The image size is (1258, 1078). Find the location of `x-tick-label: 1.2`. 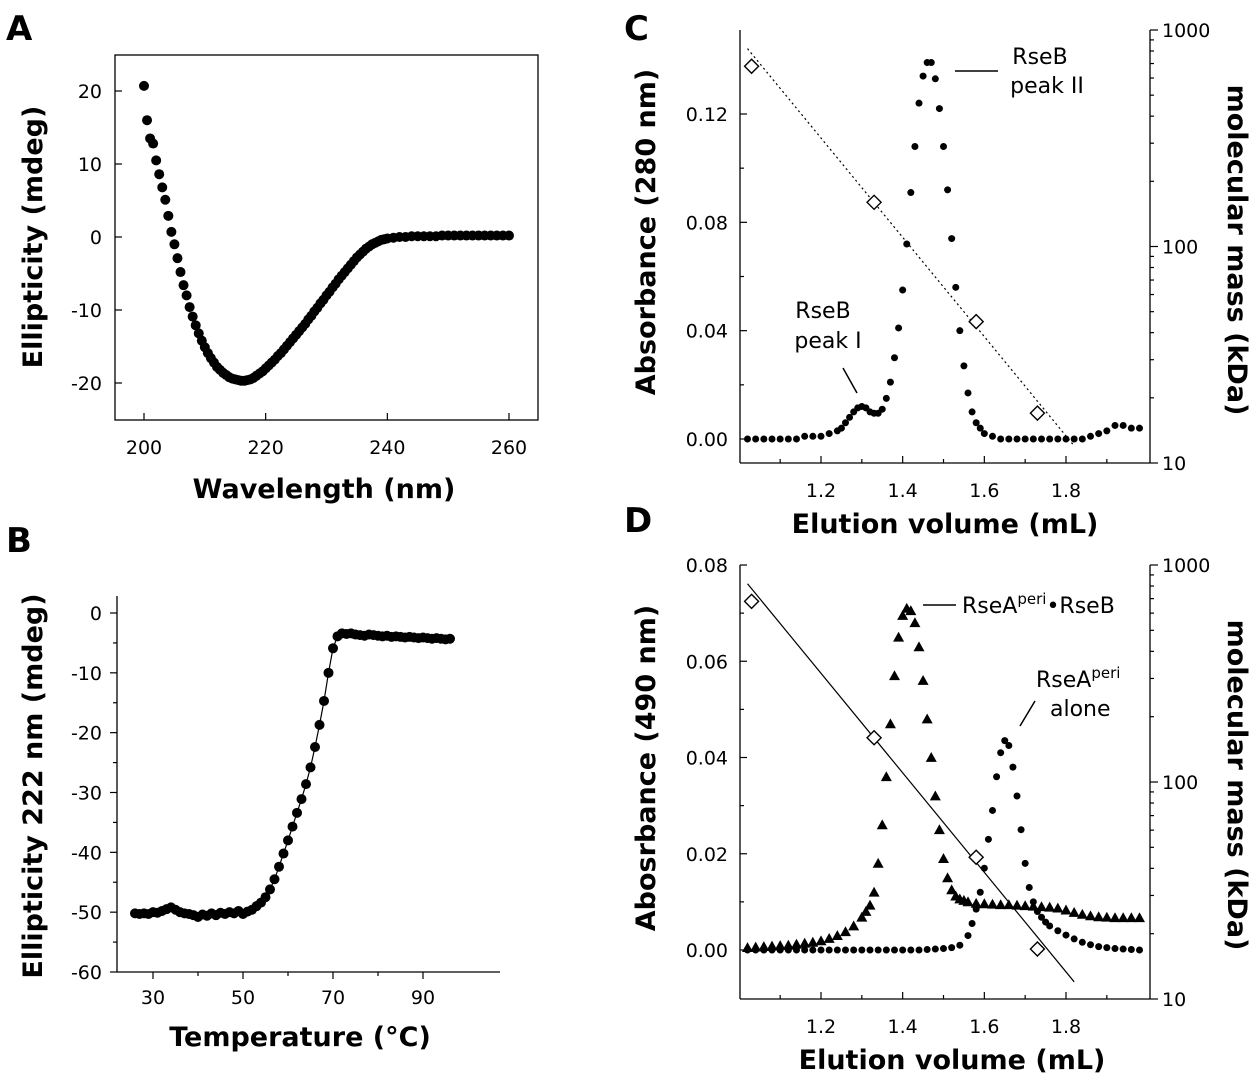

x-tick-label: 1.2 is located at coordinates (821, 1027).